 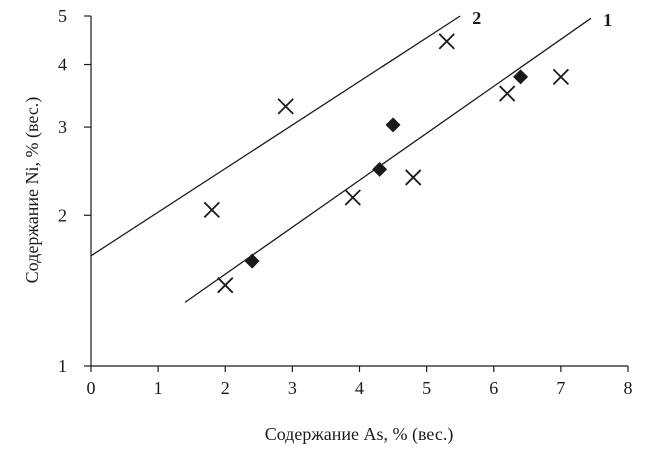 I want to click on y-tick-label: 4, so click(x=62, y=65).